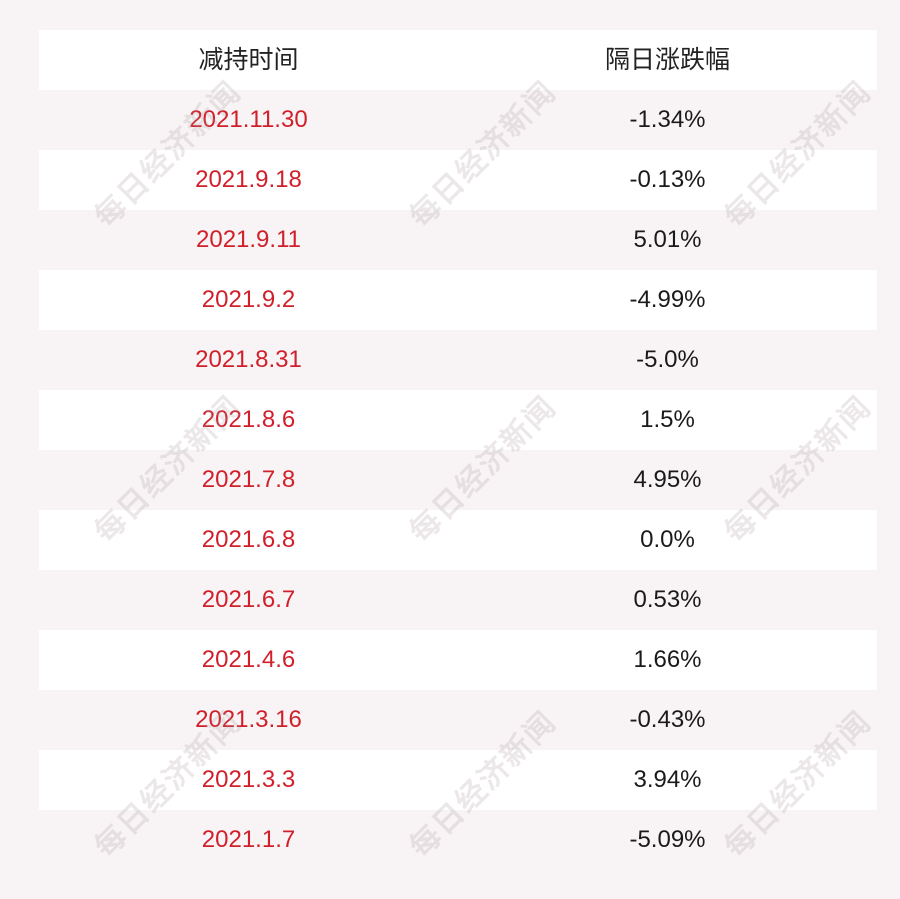 Image resolution: width=900 pixels, height=899 pixels. Describe the element at coordinates (248, 659) in the screenshot. I see `date-cell: 2021.4.6` at that location.